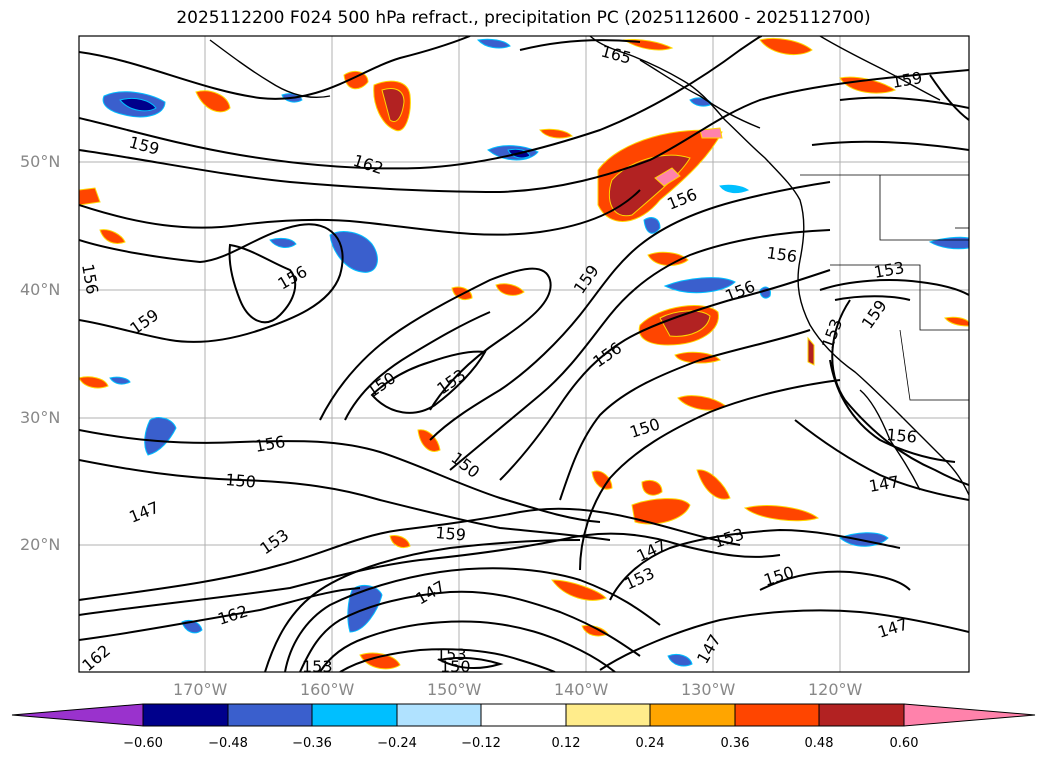 This screenshot has width=1047, height=765. What do you see at coordinates (228, 743) in the screenshot?
I see `colorbar-tick: −0.48` at bounding box center [228, 743].